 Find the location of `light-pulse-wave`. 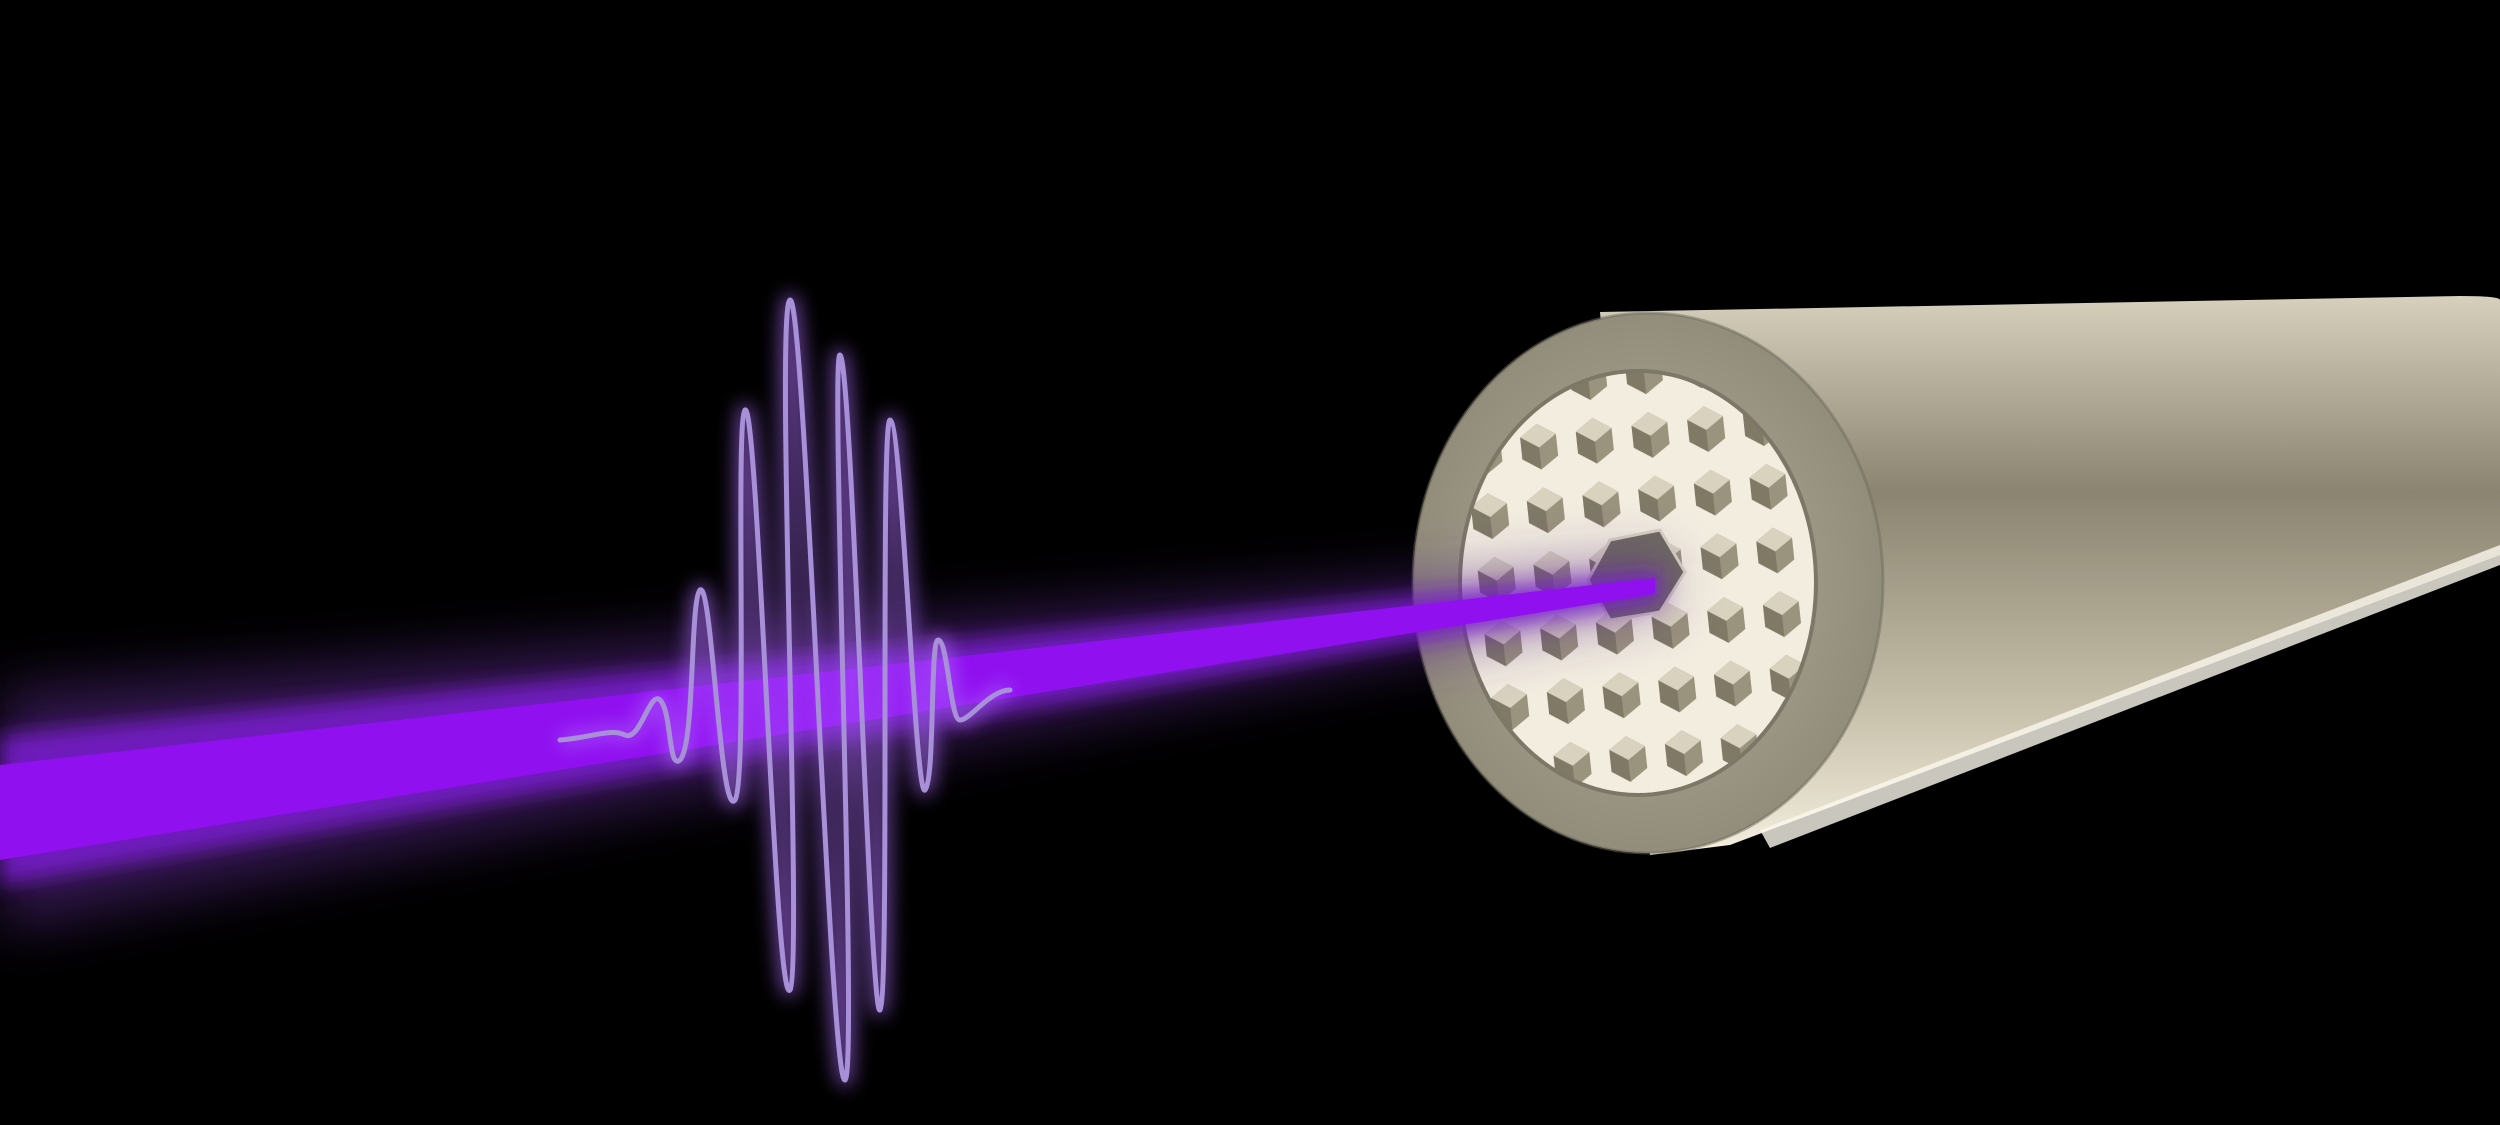

light-pulse-wave is located at coordinates (785, 690).